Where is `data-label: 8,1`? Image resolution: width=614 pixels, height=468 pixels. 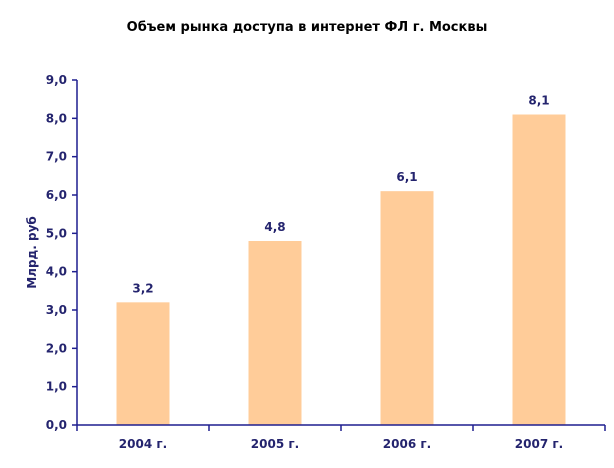
data-label: 8,1 is located at coordinates (538, 101).